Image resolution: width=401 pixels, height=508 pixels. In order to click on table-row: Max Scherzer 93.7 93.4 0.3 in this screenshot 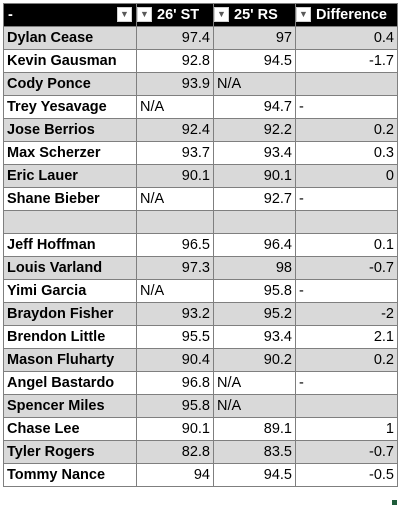, I will do `click(200, 153)`.